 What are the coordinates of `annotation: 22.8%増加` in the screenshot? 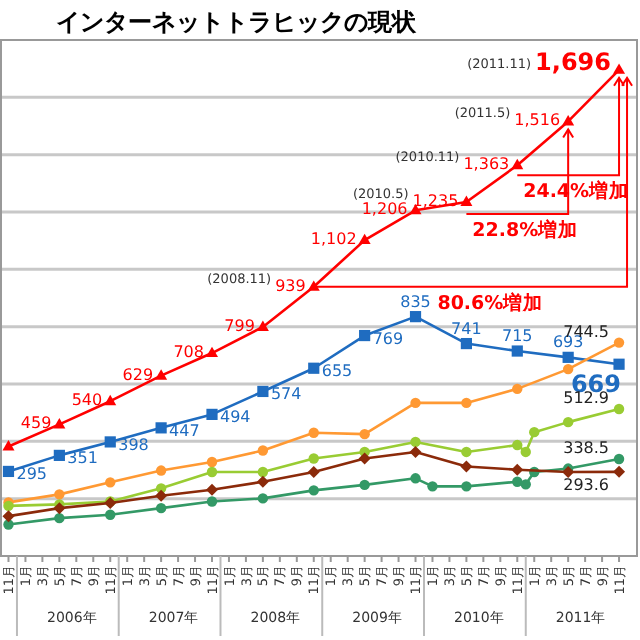 It's located at (525, 229).